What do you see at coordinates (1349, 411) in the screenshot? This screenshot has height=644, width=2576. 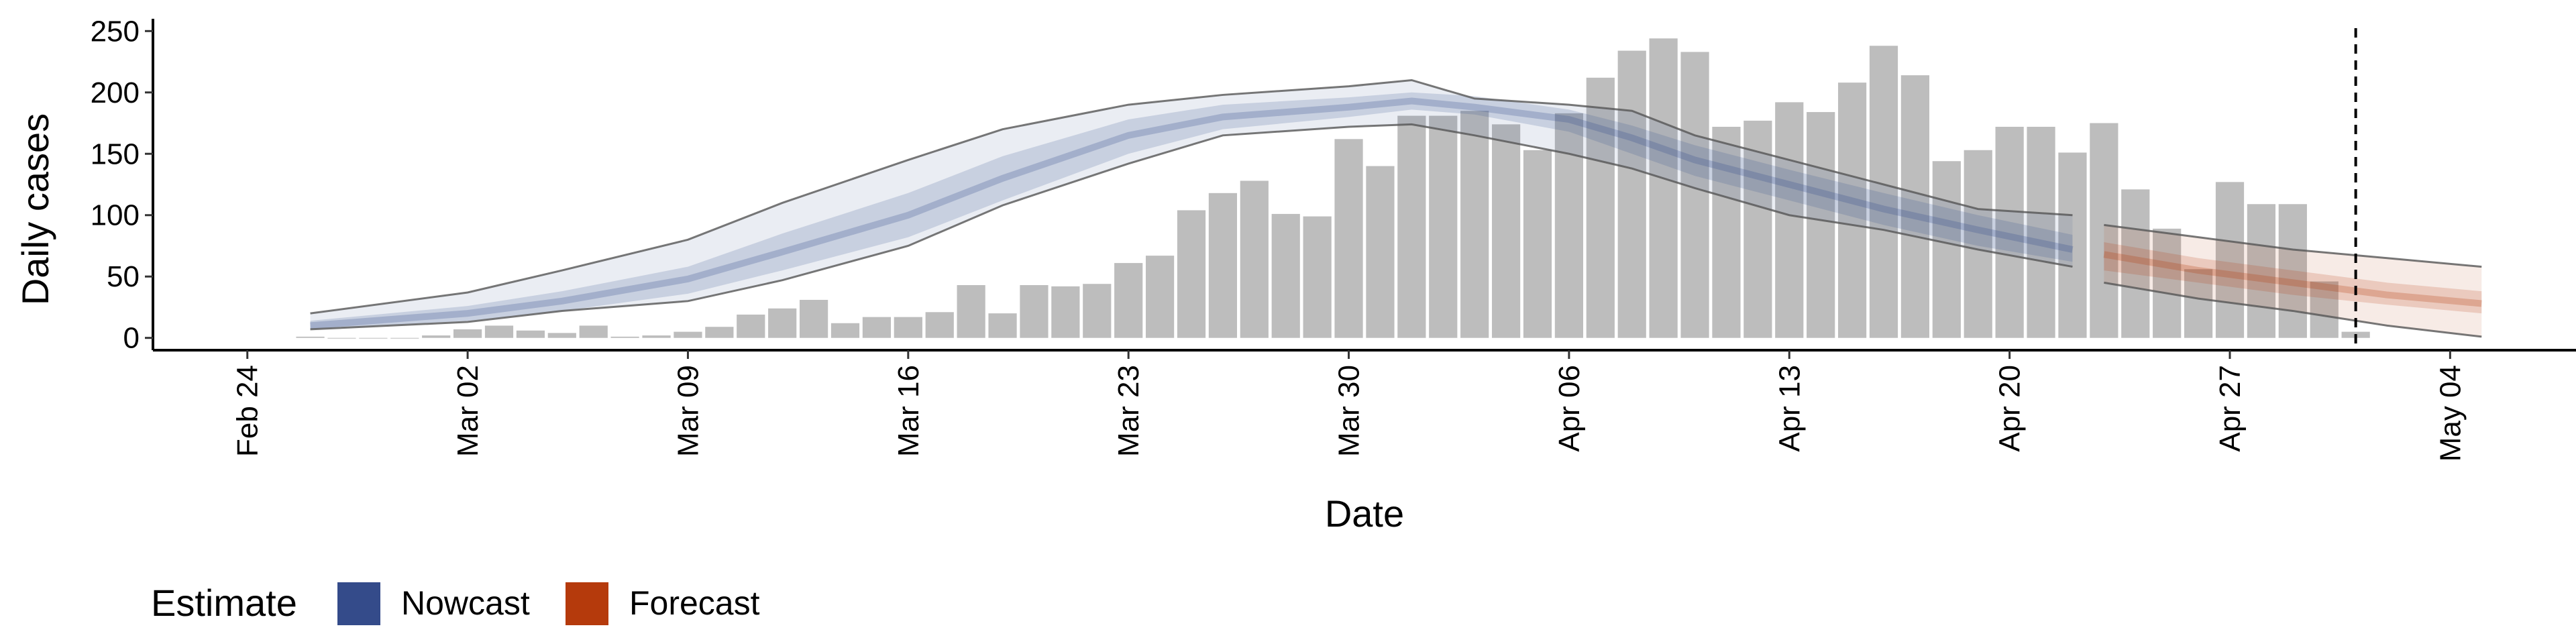 I see `x-tick-label: Mar 30` at bounding box center [1349, 411].